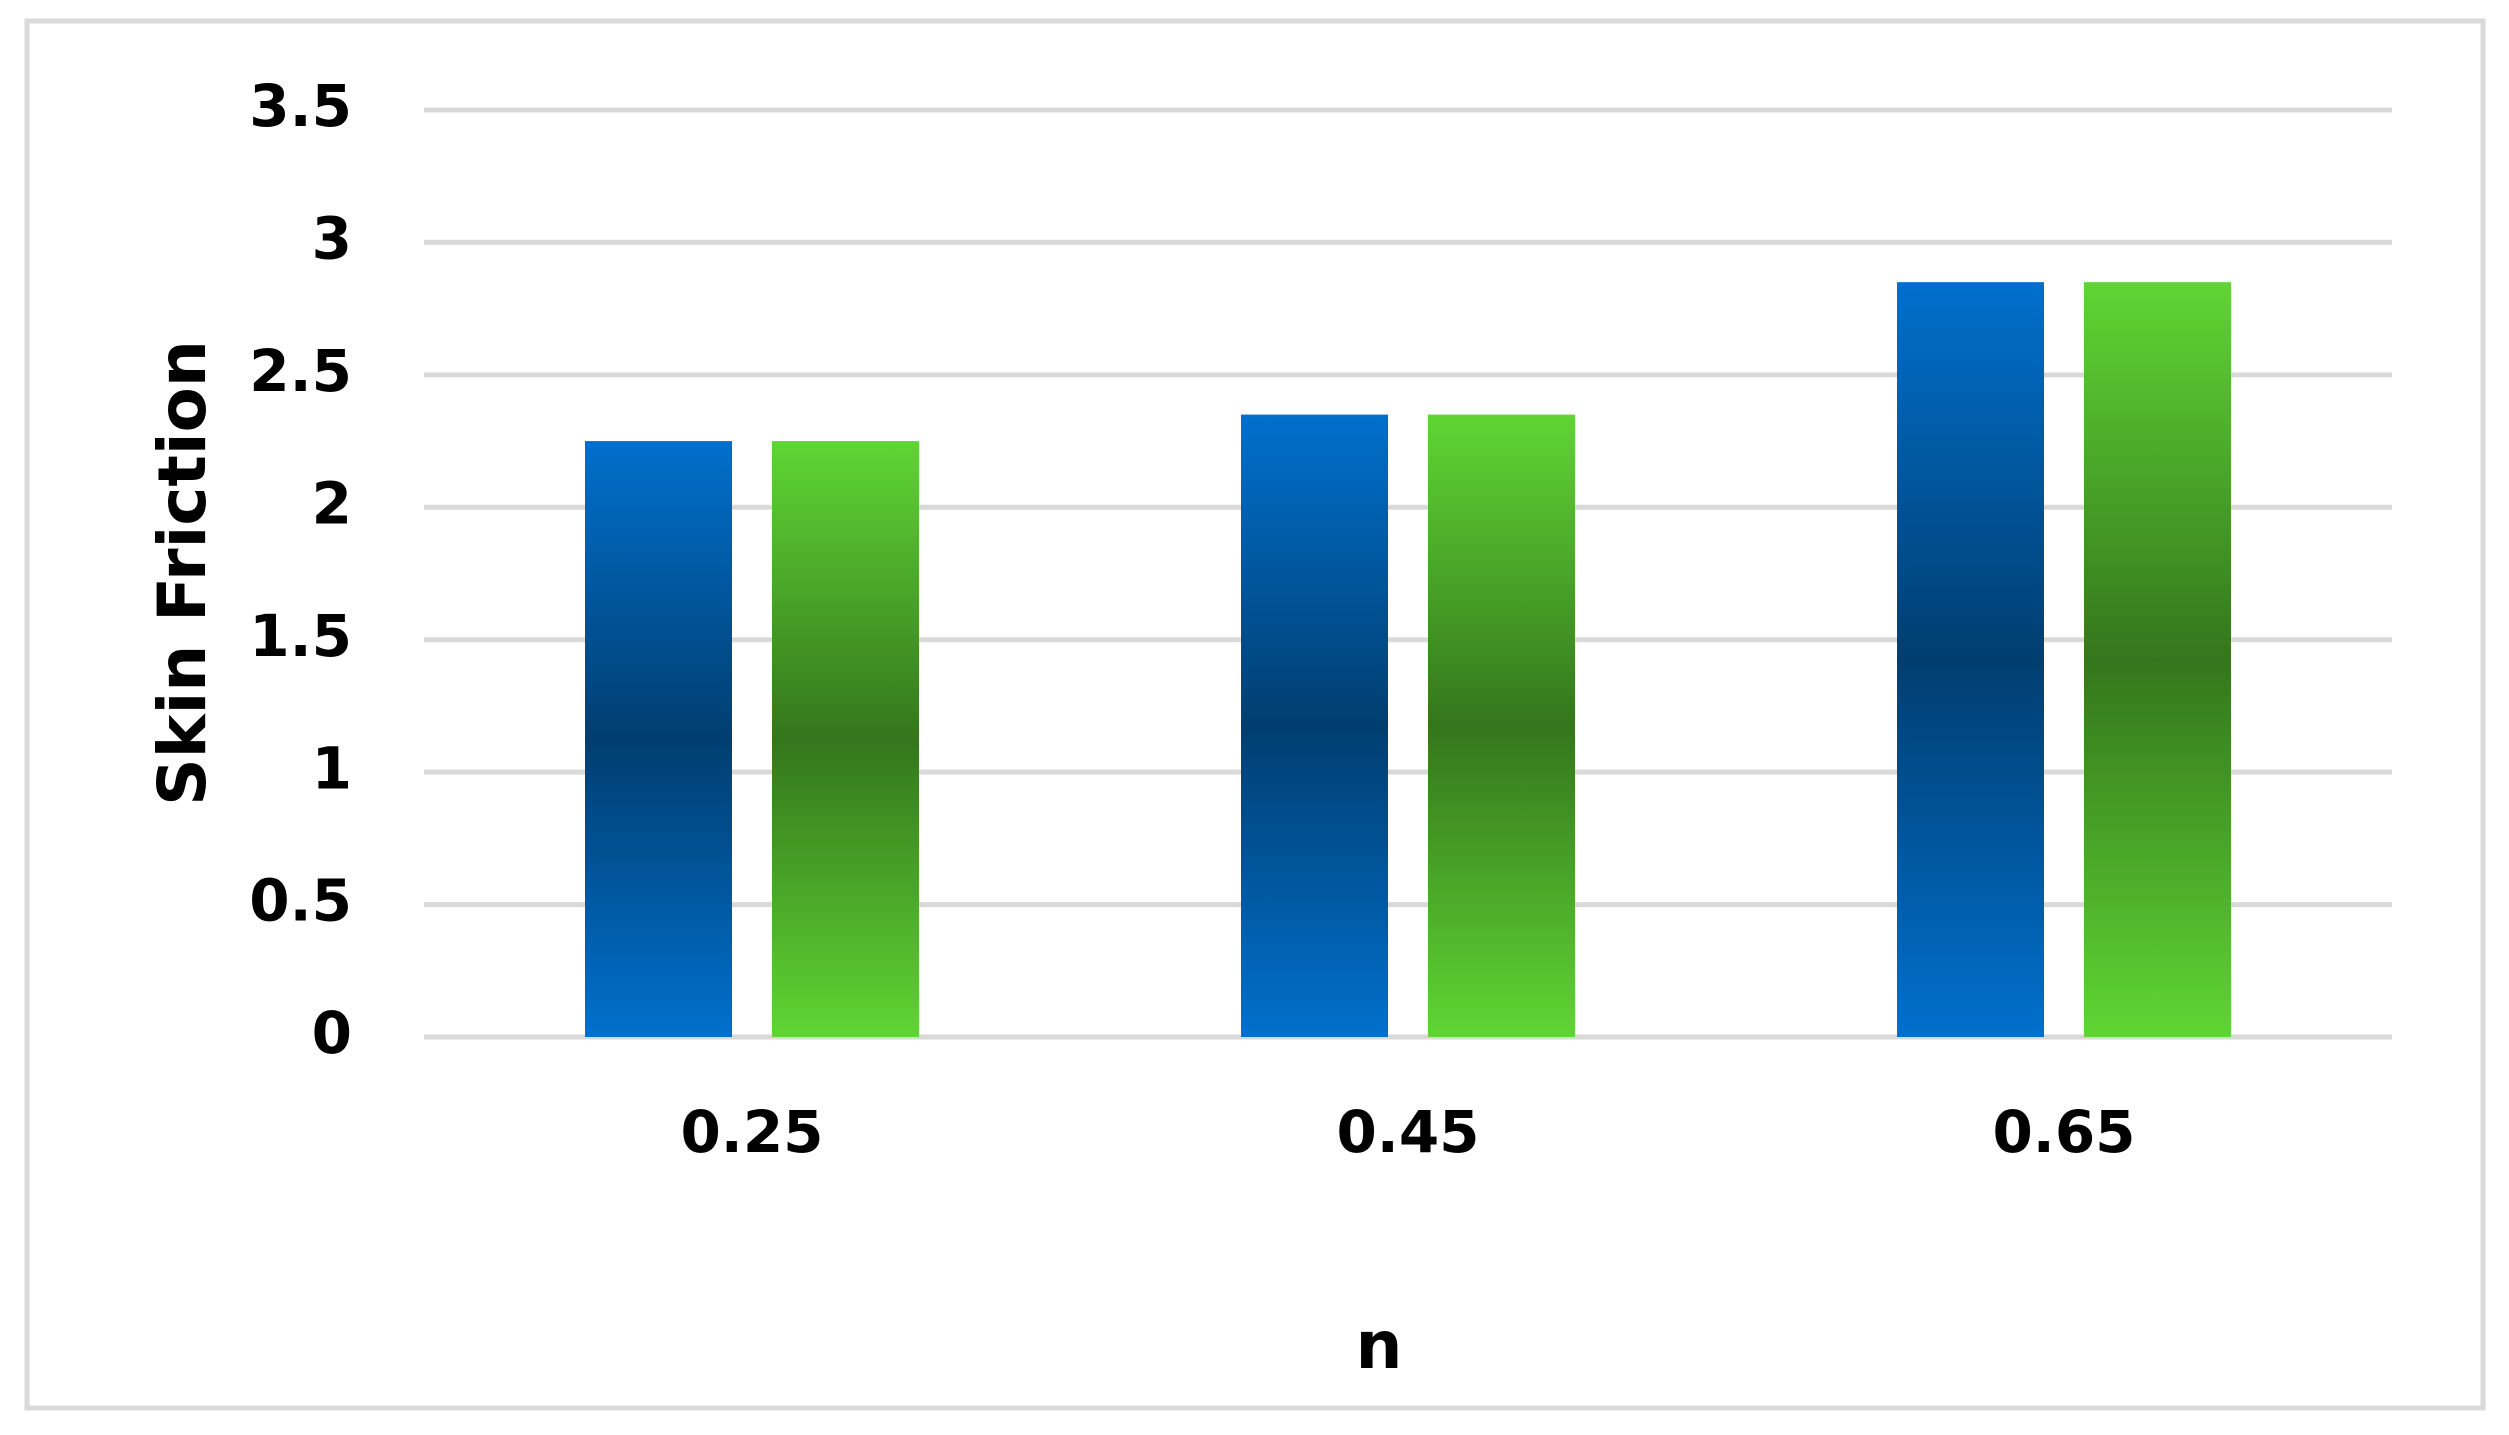  What do you see at coordinates (332, 503) in the screenshot?
I see `y-tick-label: 2` at bounding box center [332, 503].